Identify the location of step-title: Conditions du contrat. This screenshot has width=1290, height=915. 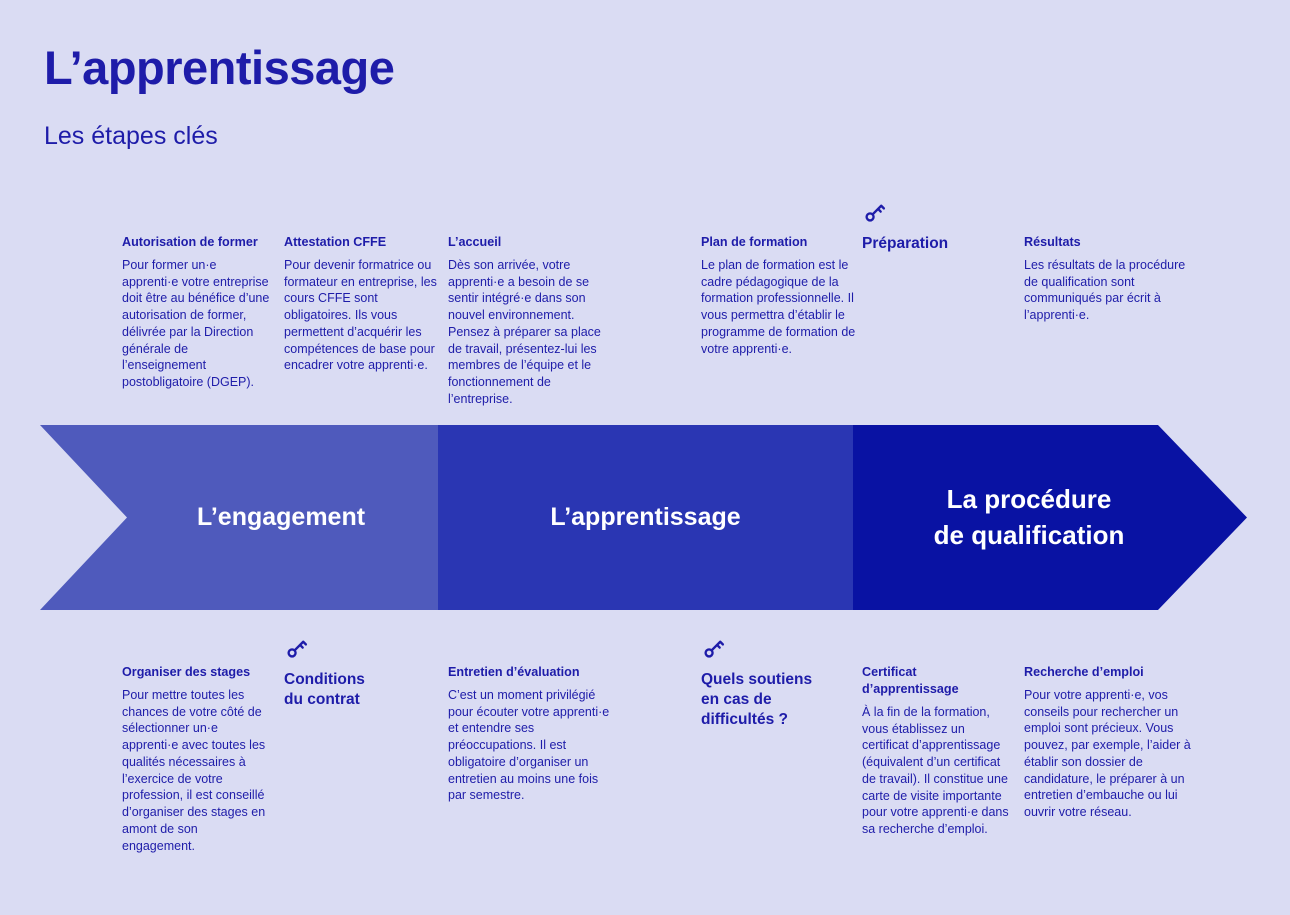
(324, 689).